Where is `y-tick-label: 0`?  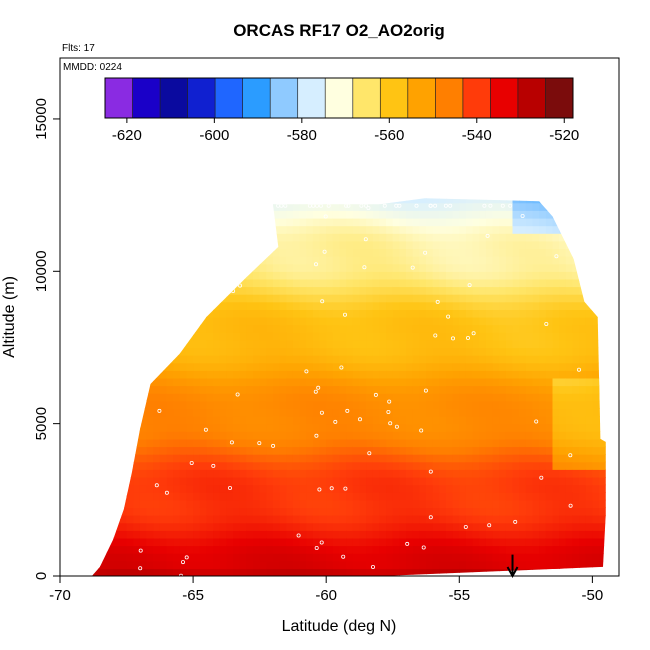
y-tick-label: 0 is located at coordinates (41, 576).